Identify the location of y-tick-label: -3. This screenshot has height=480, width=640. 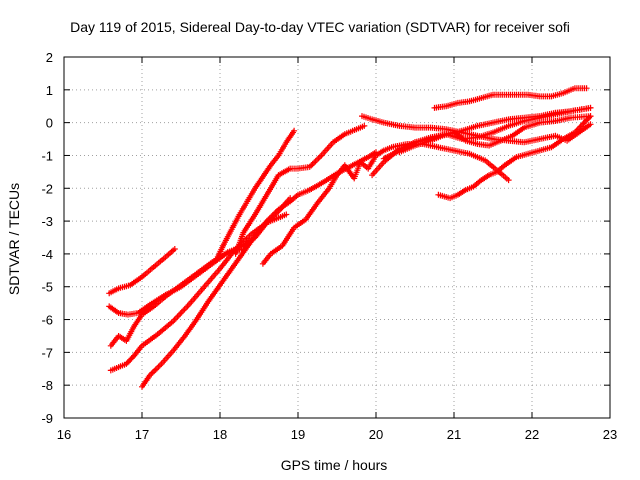
(47, 221).